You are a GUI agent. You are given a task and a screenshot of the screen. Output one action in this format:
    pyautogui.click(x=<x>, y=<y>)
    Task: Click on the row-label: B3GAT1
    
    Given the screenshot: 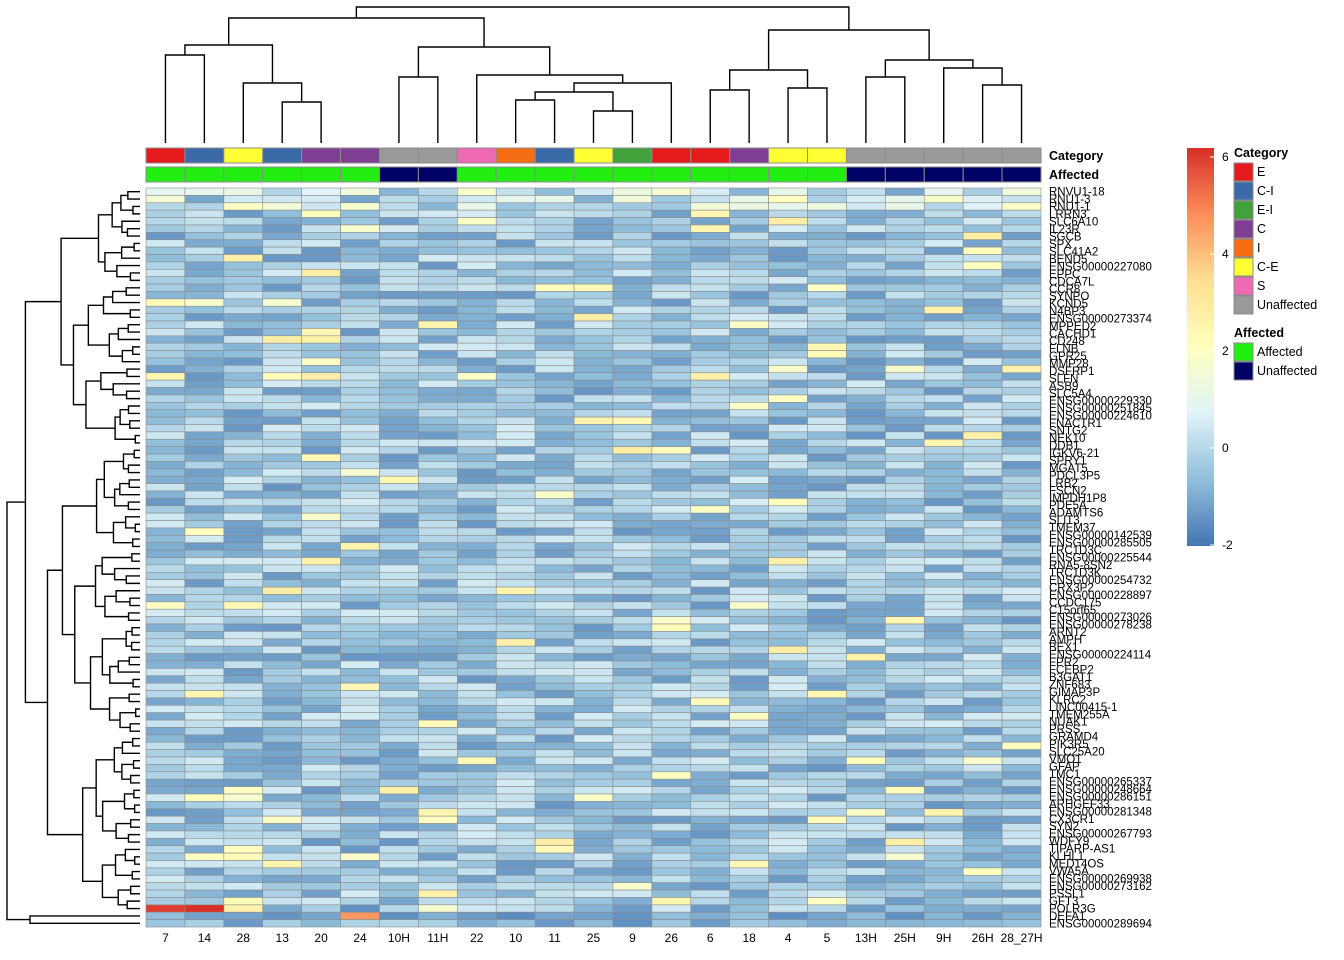 What is the action you would take?
    pyautogui.click(x=1070, y=678)
    